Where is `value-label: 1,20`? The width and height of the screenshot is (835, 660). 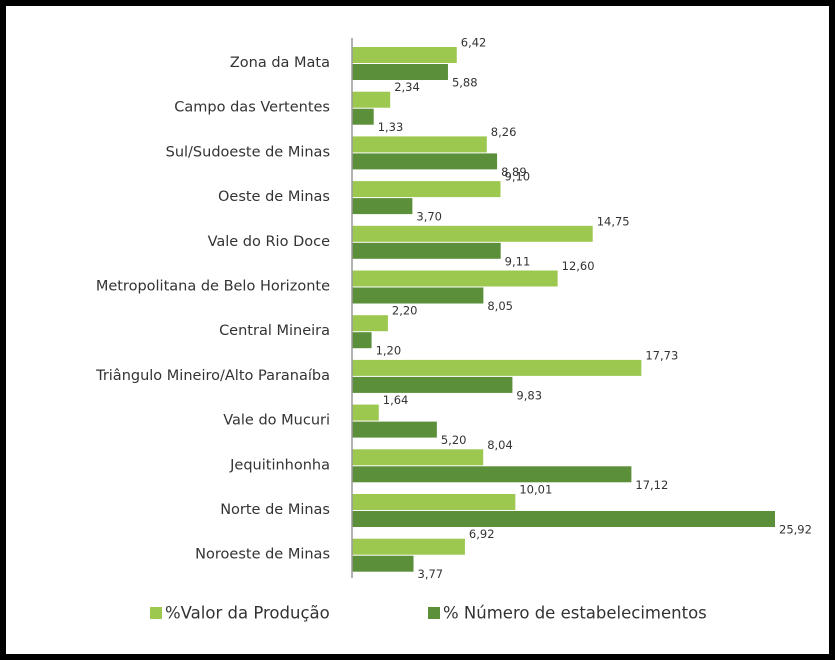
value-label: 1,20 is located at coordinates (389, 351).